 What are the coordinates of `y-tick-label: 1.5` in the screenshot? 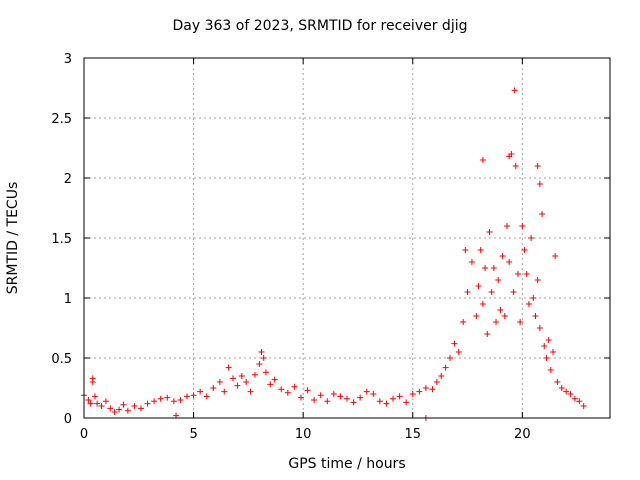 It's located at (61, 239).